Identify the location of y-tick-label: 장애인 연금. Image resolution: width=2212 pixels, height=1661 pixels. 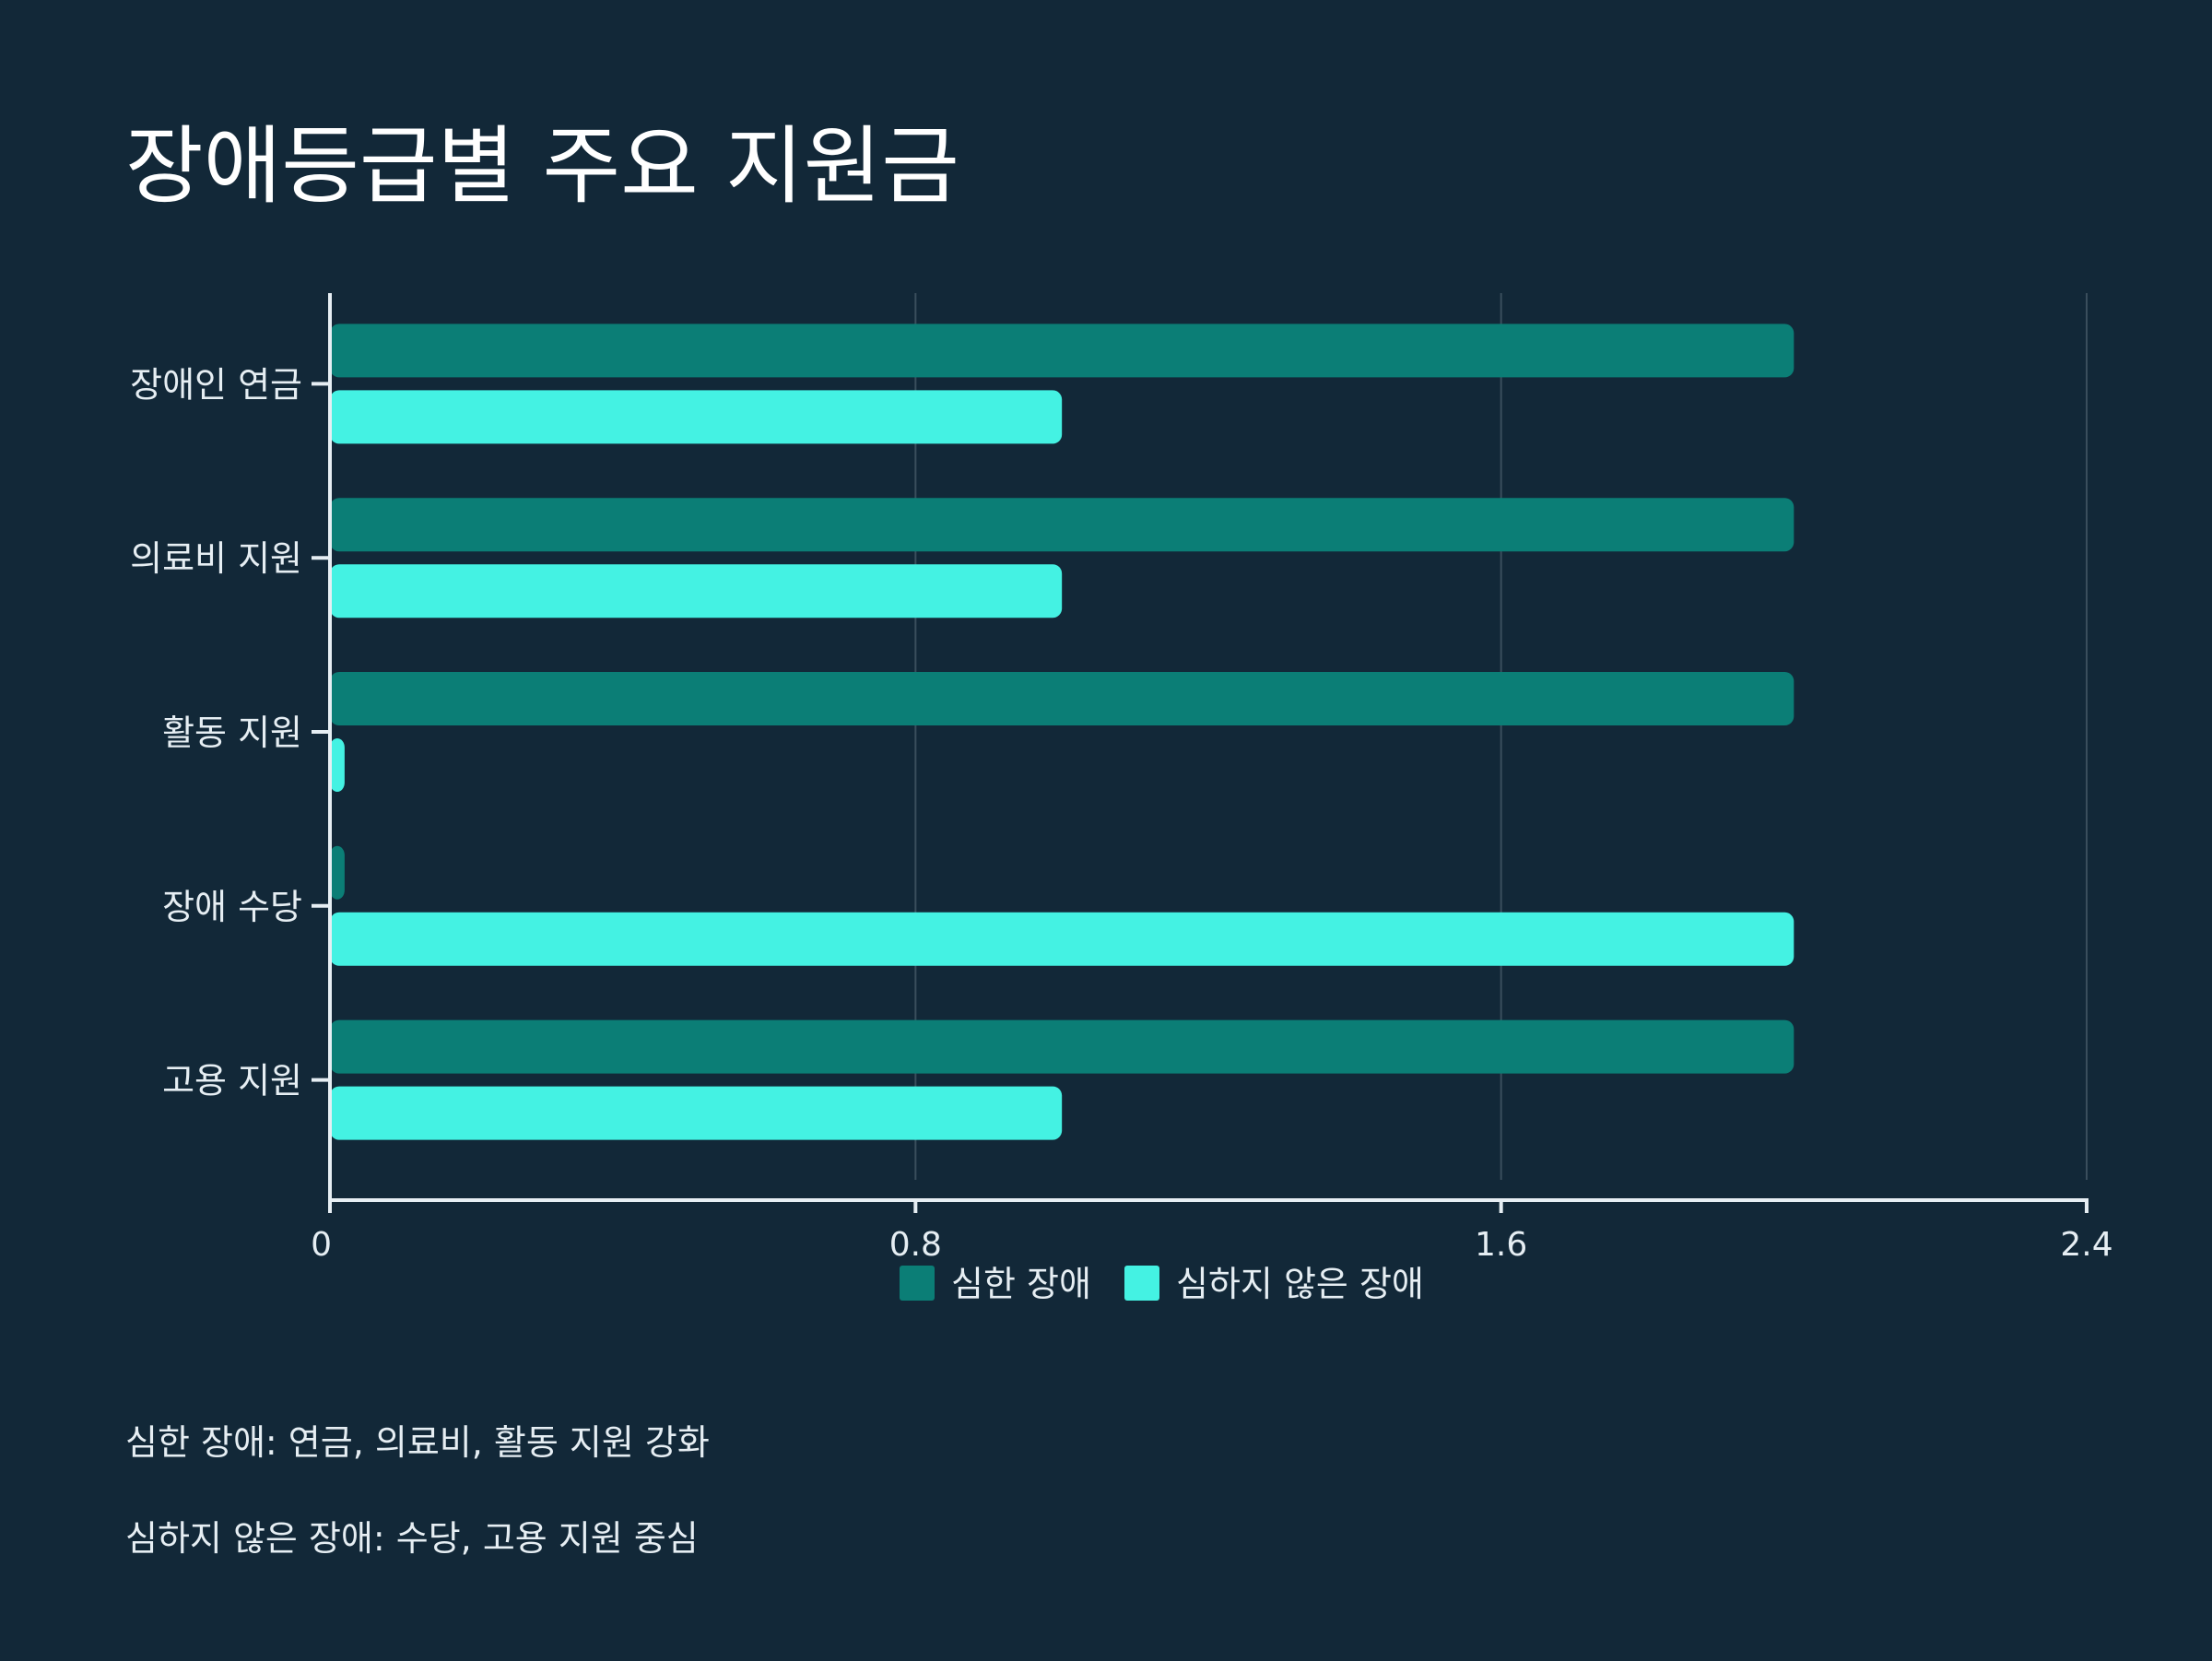
(216, 384).